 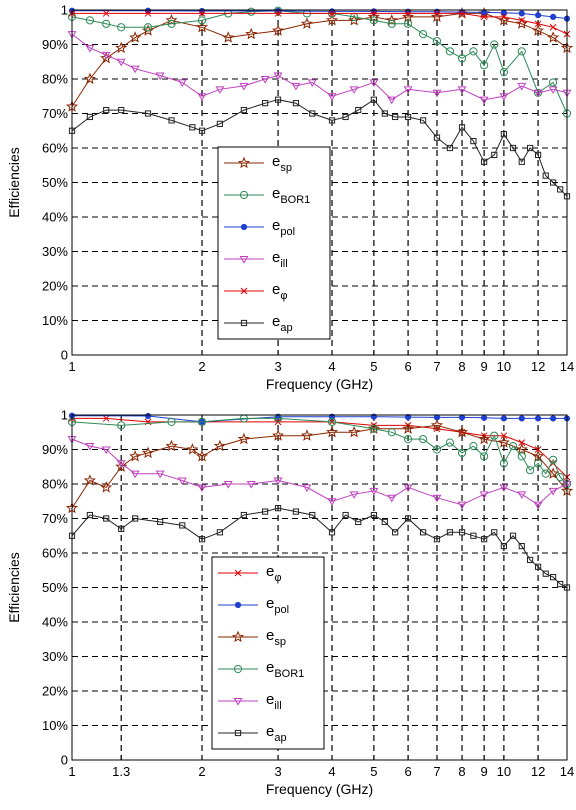 What do you see at coordinates (319, 62) in the screenshot?
I see `series-line-e_BOR1` at bounding box center [319, 62].